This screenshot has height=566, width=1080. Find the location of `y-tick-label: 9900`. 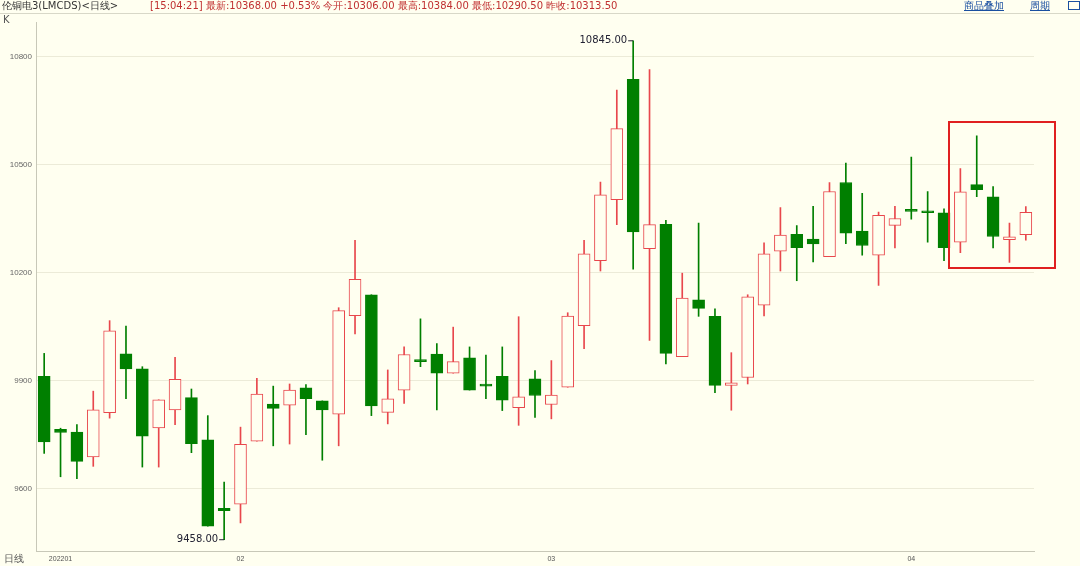

y-tick-label: 9900 is located at coordinates (23, 380).